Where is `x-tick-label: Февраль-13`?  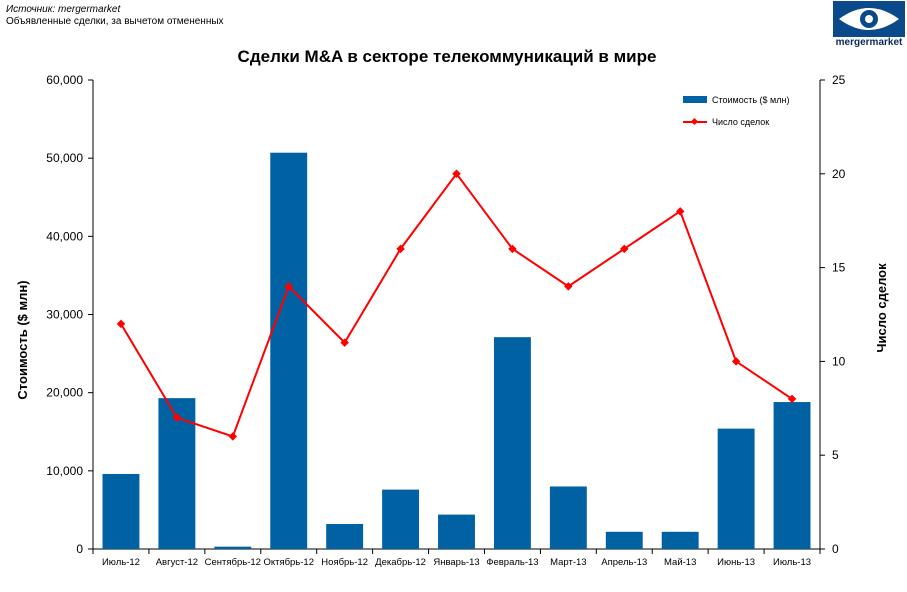
x-tick-label: Февраль-13 is located at coordinates (512, 562).